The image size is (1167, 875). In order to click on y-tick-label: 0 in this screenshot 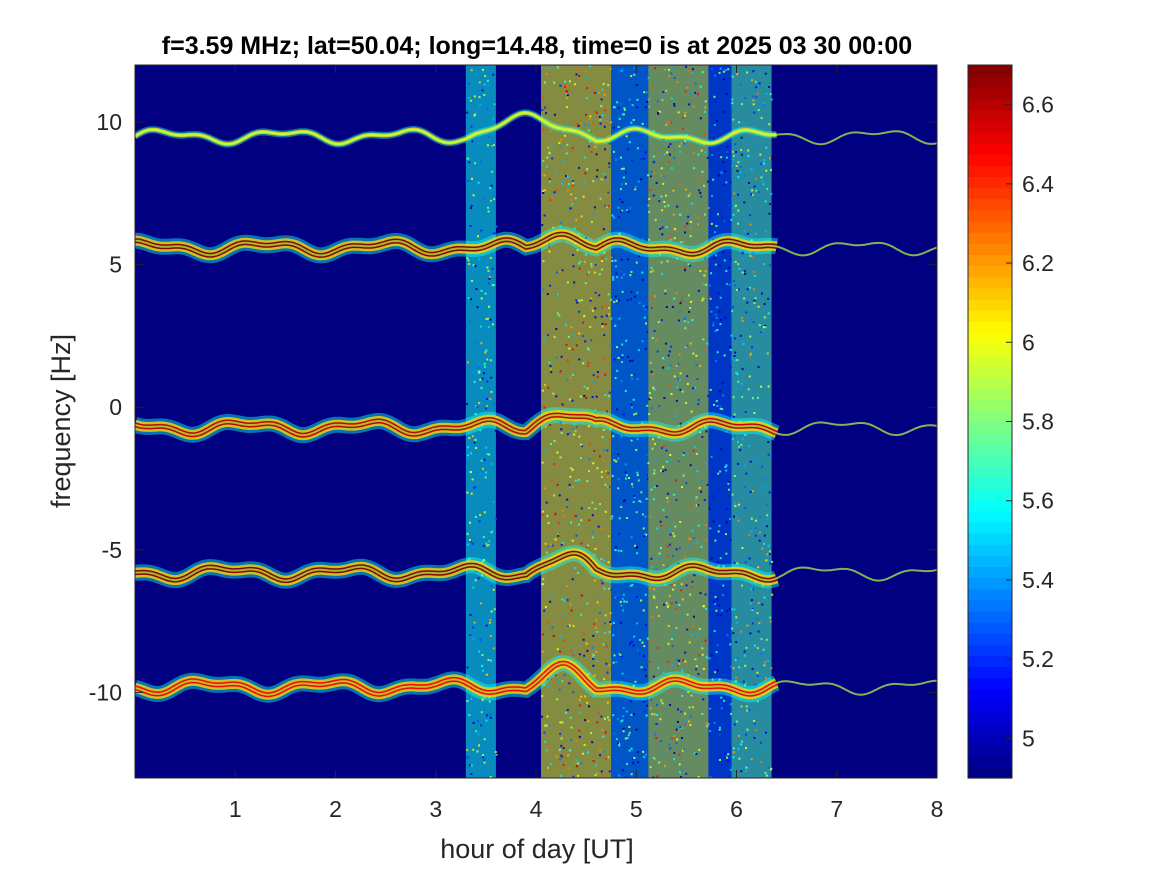, I will do `click(115, 407)`.